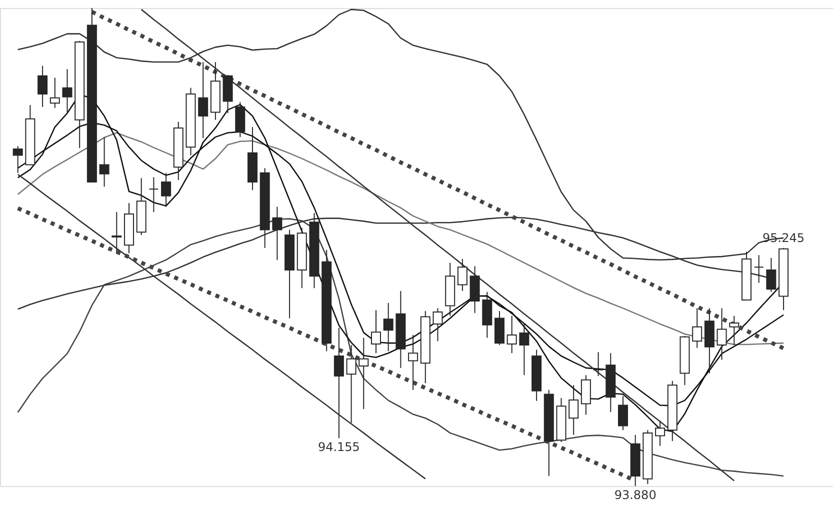 The image size is (833, 506). Describe the element at coordinates (783, 237) in the screenshot. I see `annotation: 95.245` at that location.